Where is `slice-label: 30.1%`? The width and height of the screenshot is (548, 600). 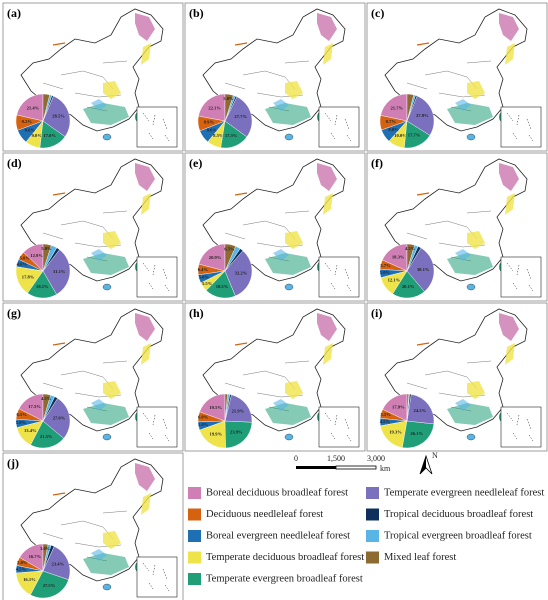
slice-label: 30.1% is located at coordinates (423, 269).